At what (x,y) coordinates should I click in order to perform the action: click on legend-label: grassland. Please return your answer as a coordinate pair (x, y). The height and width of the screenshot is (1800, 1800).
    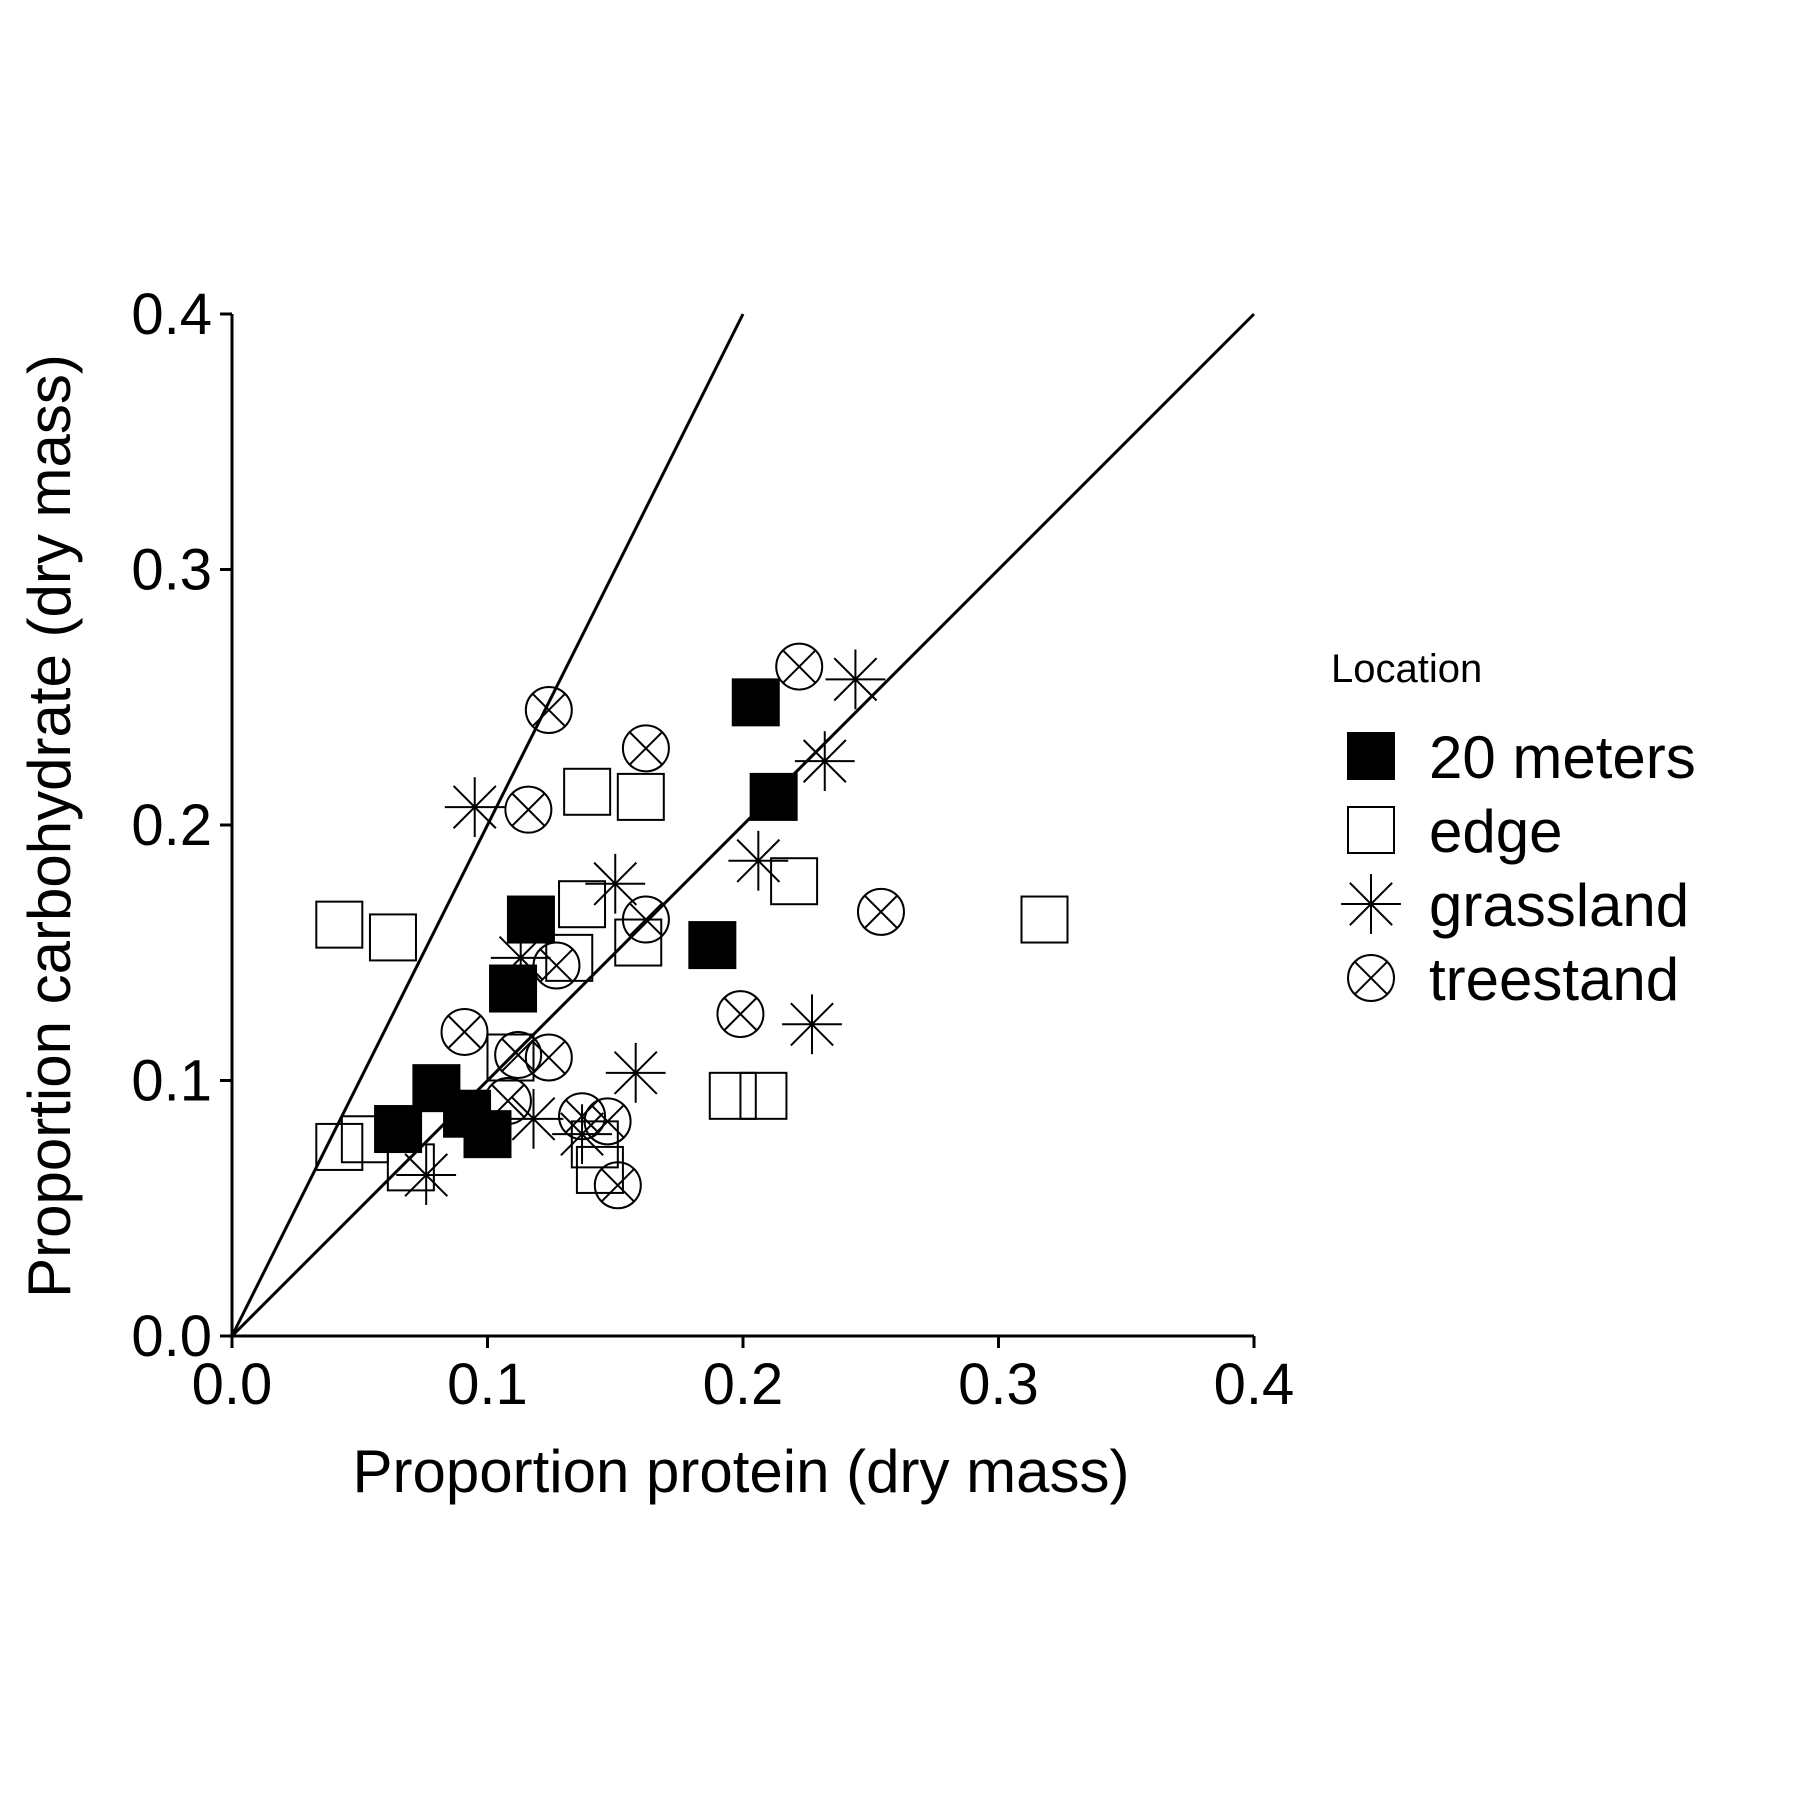
    Looking at the image, I should click on (1559, 905).